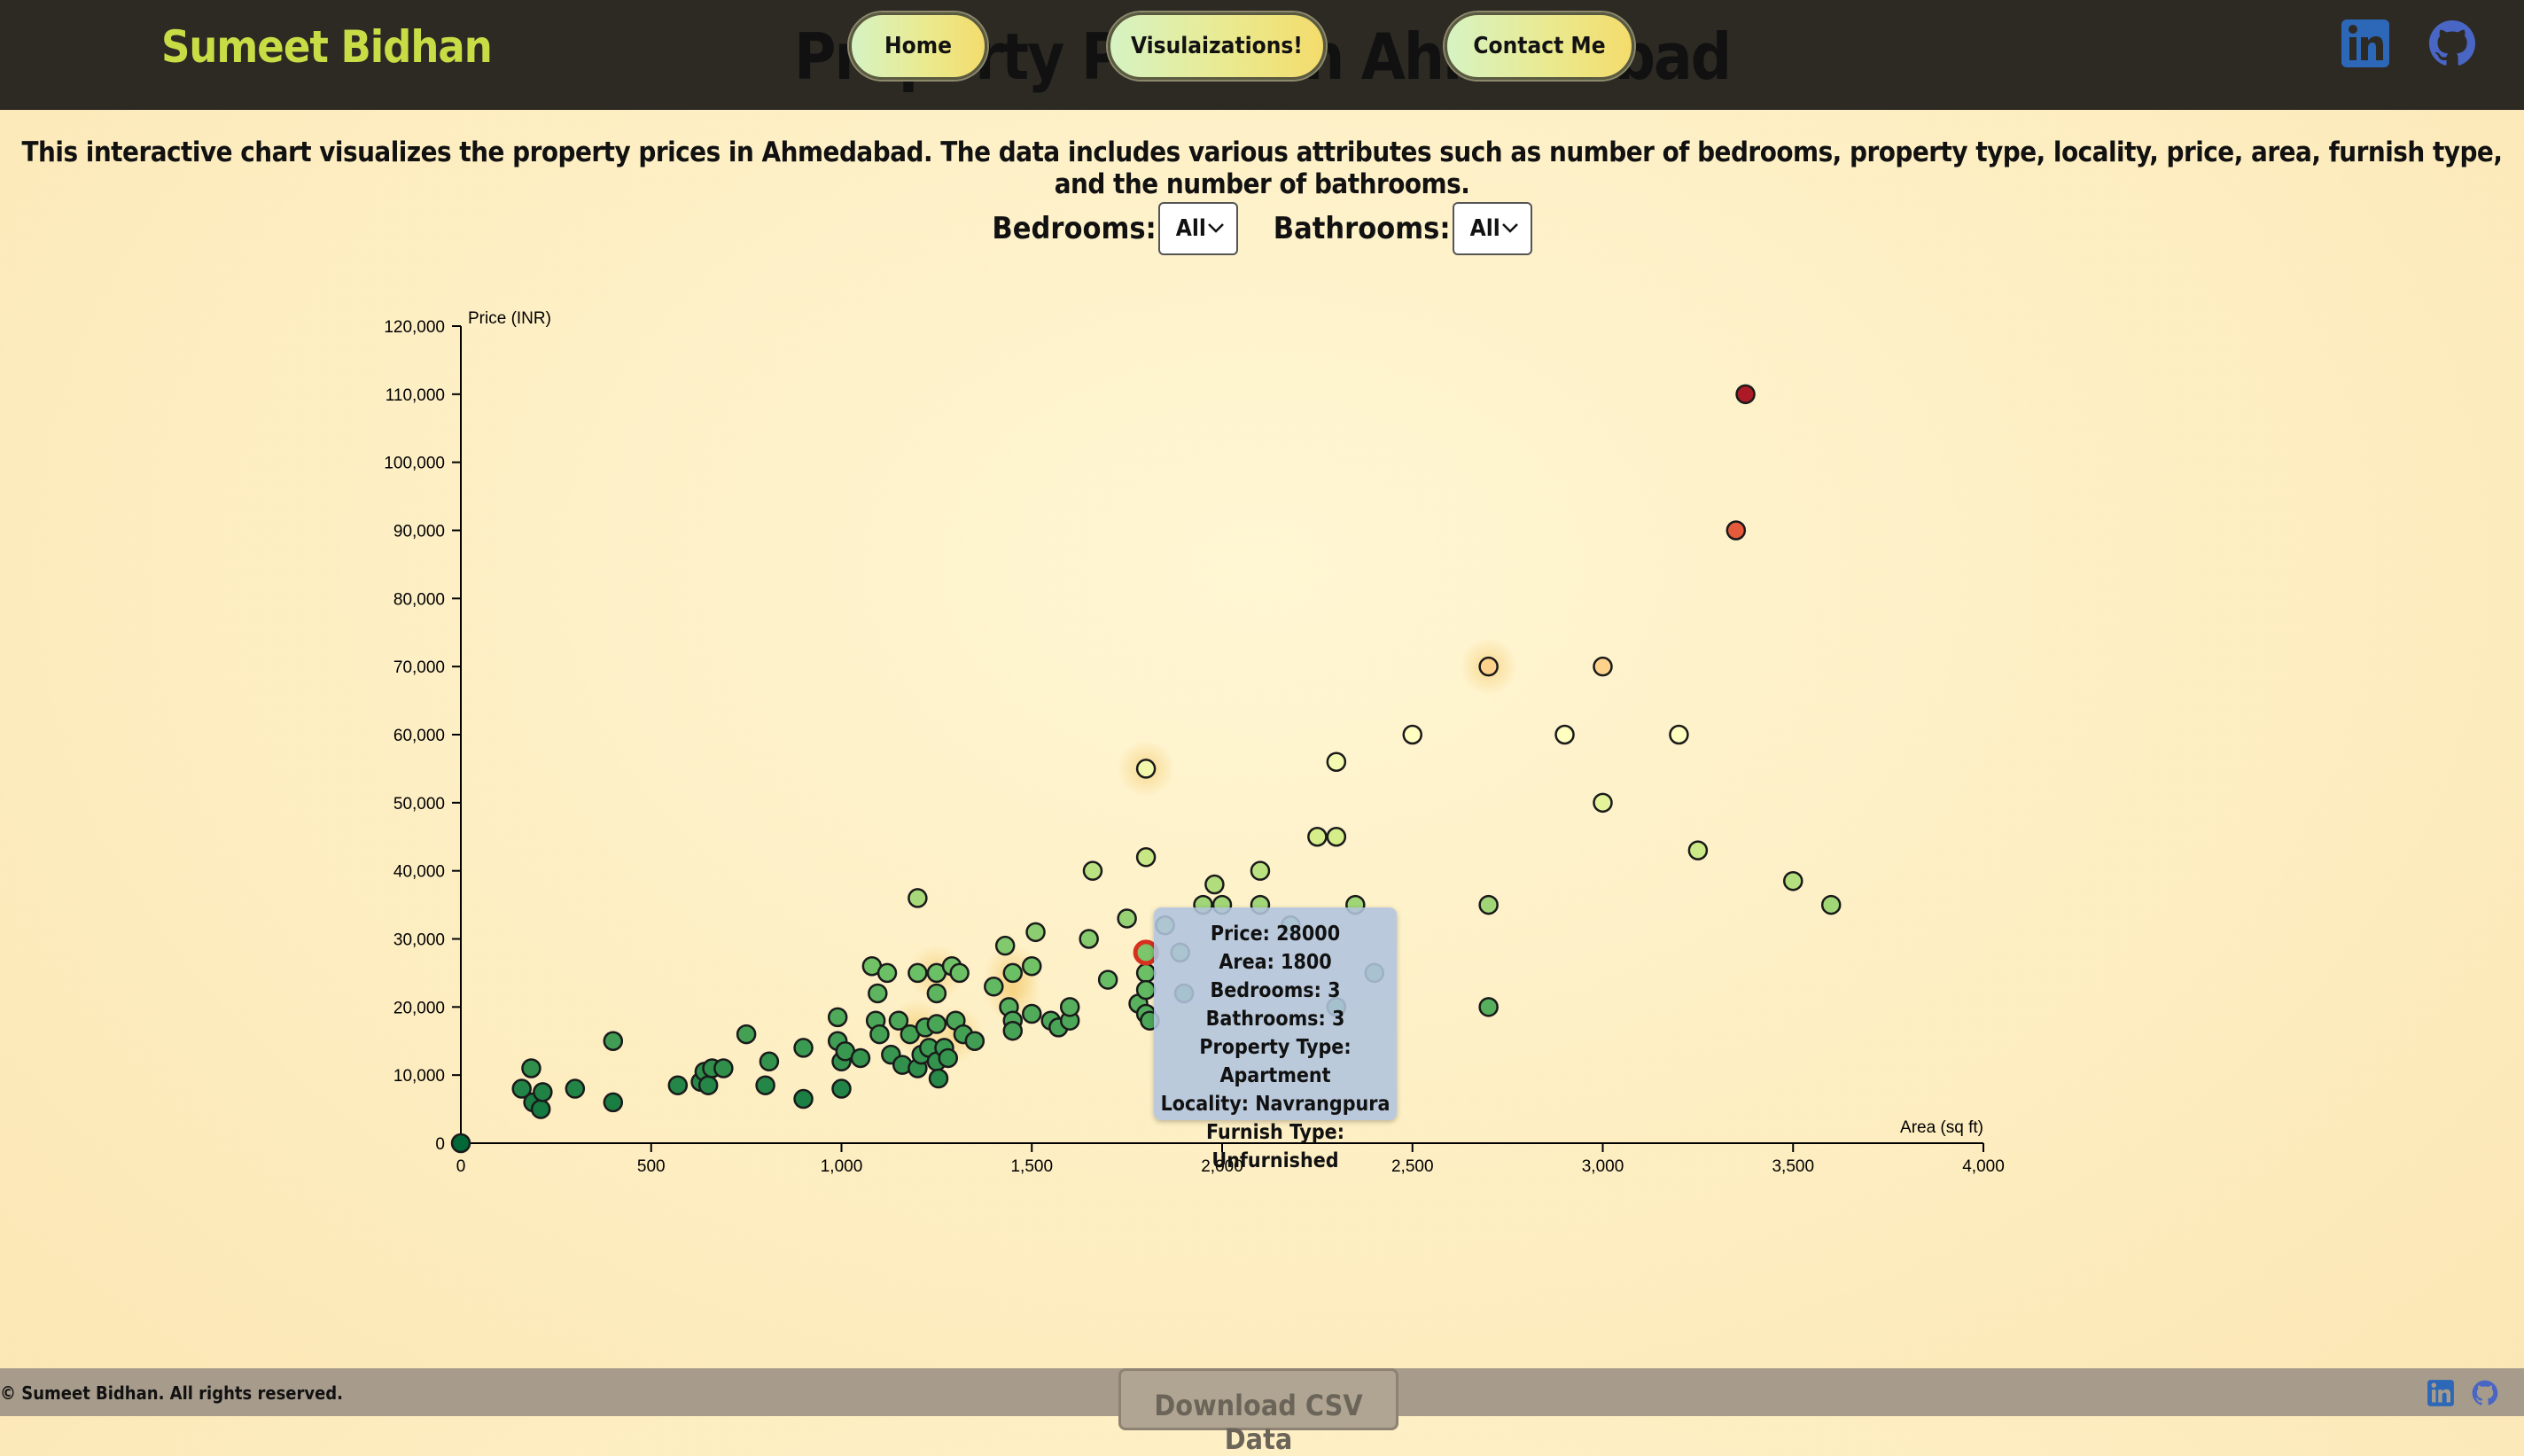 The image size is (2524, 1456). I want to click on x-tick-label: 1,500, so click(1031, 1166).